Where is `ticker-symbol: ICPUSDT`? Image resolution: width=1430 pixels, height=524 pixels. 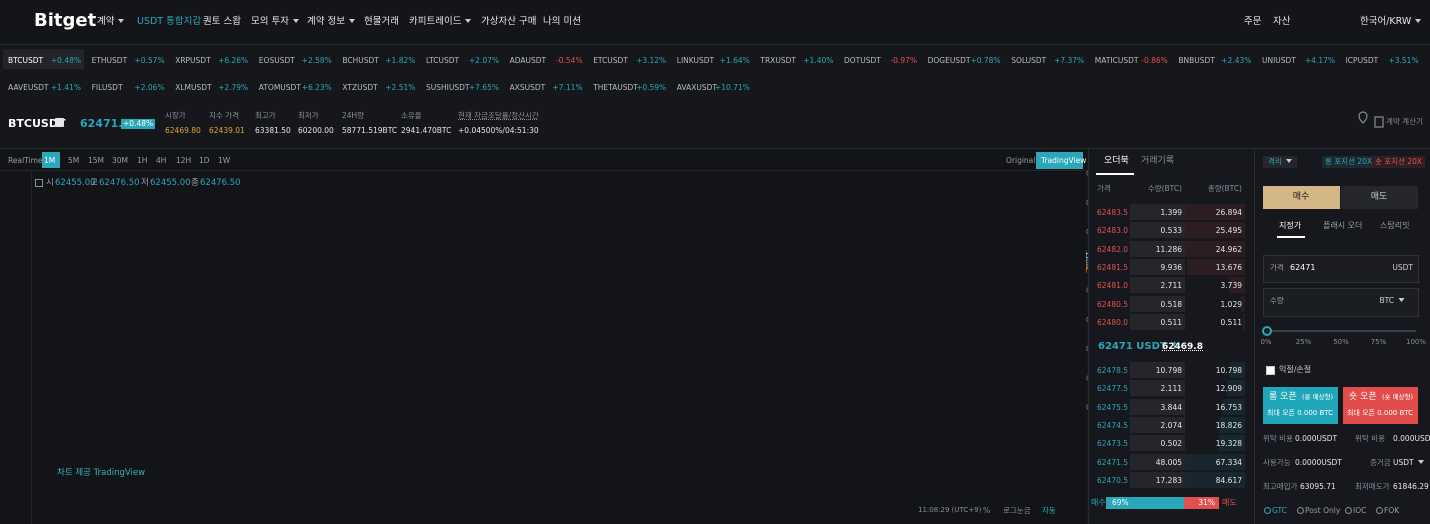 ticker-symbol: ICPUSDT is located at coordinates (1362, 60).